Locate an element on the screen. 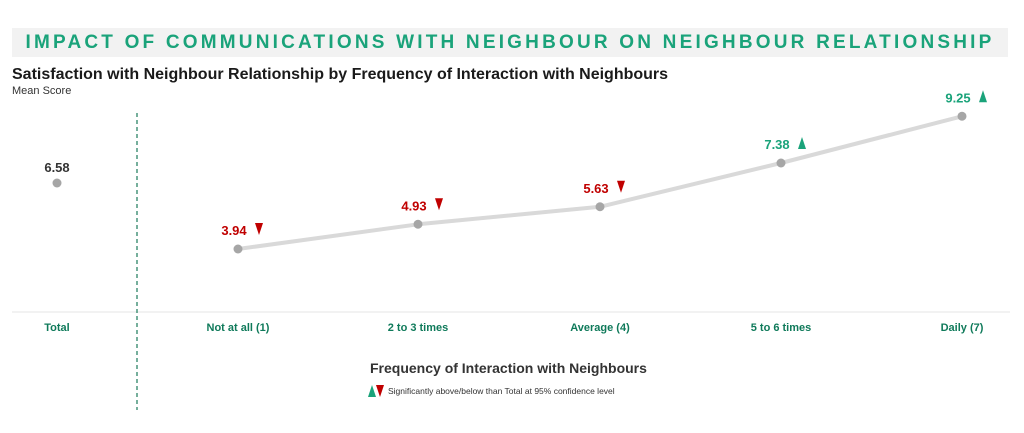 This screenshot has width=1024, height=433. x-tick-label-3: Average (4) is located at coordinates (600, 328).